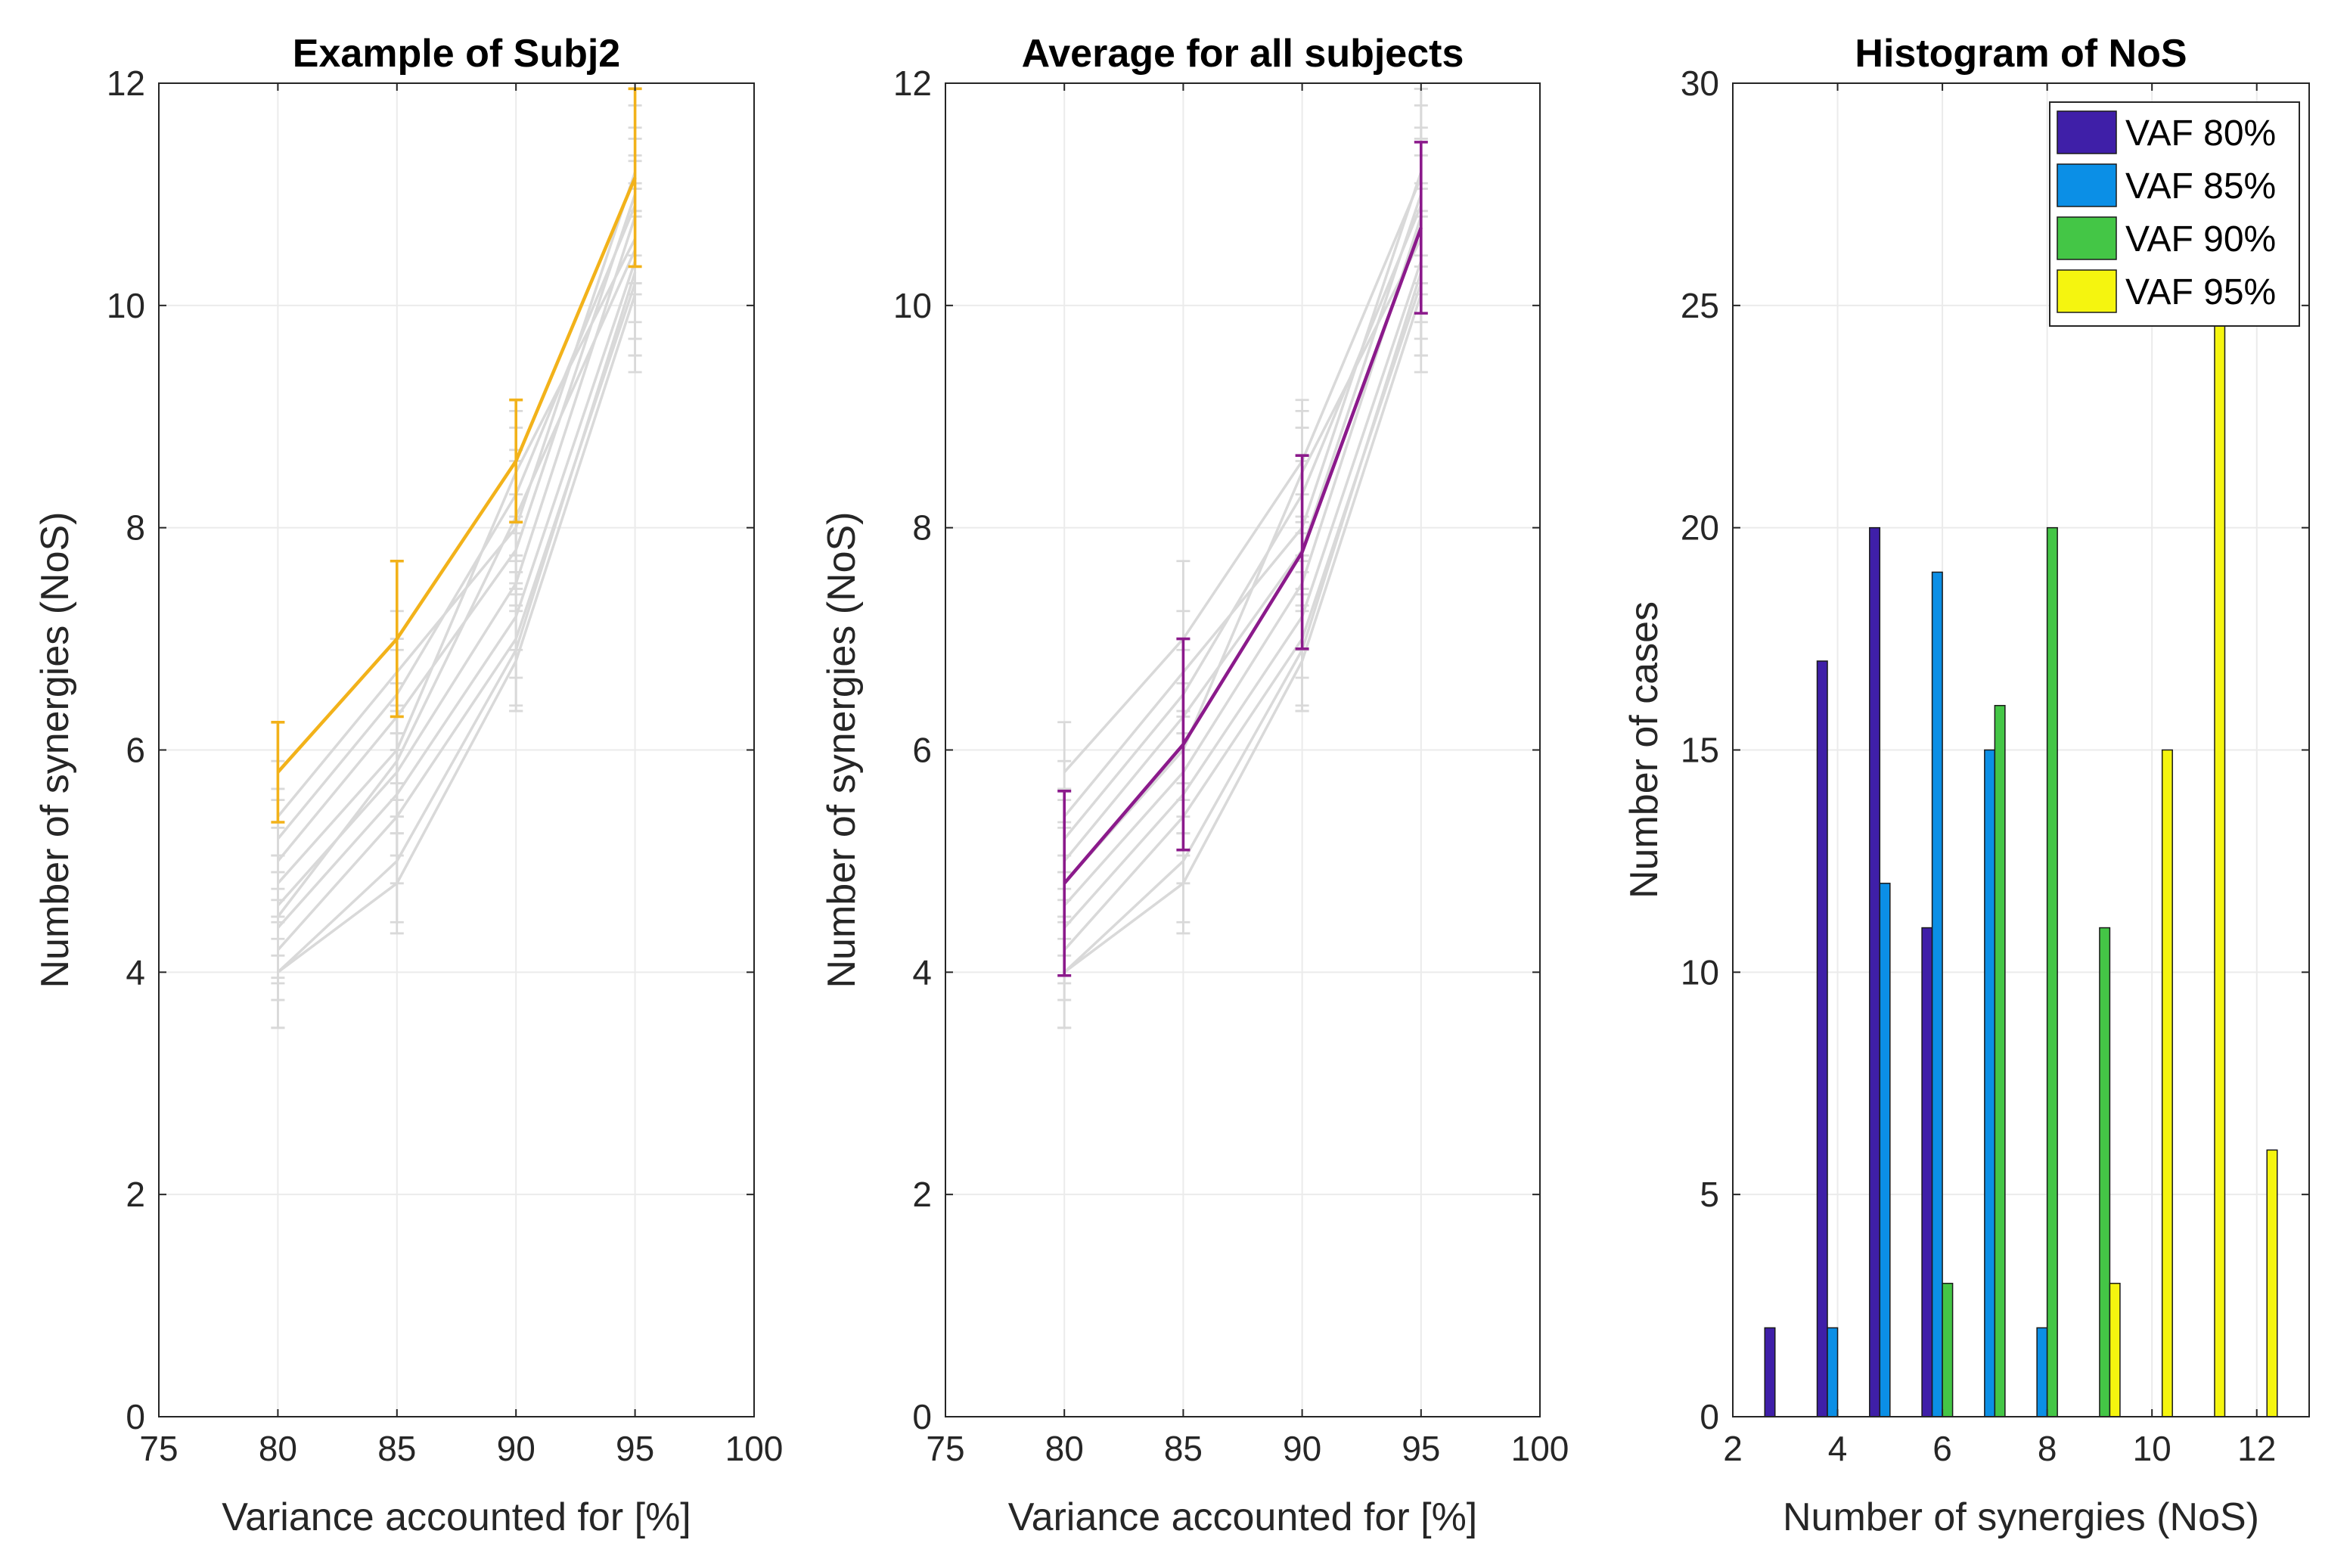 This screenshot has width=2350, height=1568. Describe the element at coordinates (1243, 54) in the screenshot. I see `chart-title: Average for all subjects` at that location.